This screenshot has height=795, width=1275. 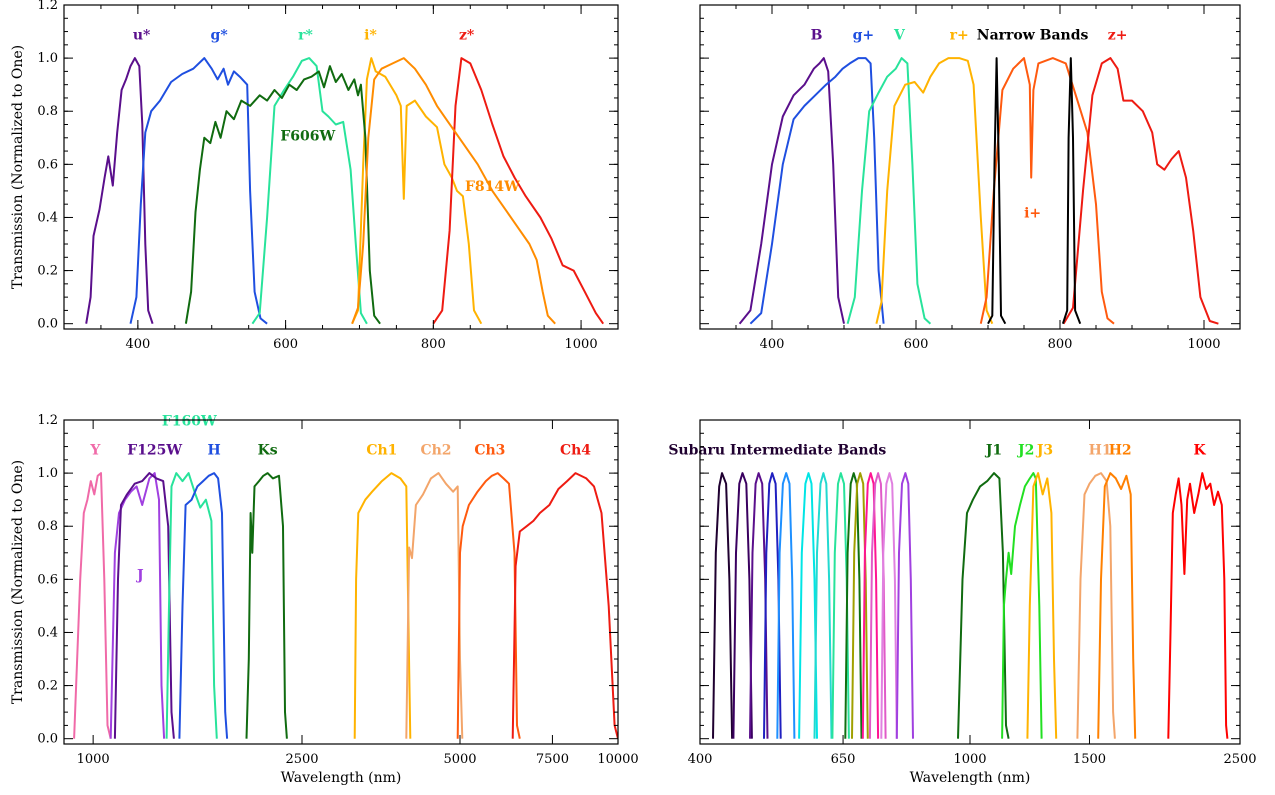 What do you see at coordinates (1089, 759) in the screenshot?
I see `x-tick-label: 1500` at bounding box center [1089, 759].